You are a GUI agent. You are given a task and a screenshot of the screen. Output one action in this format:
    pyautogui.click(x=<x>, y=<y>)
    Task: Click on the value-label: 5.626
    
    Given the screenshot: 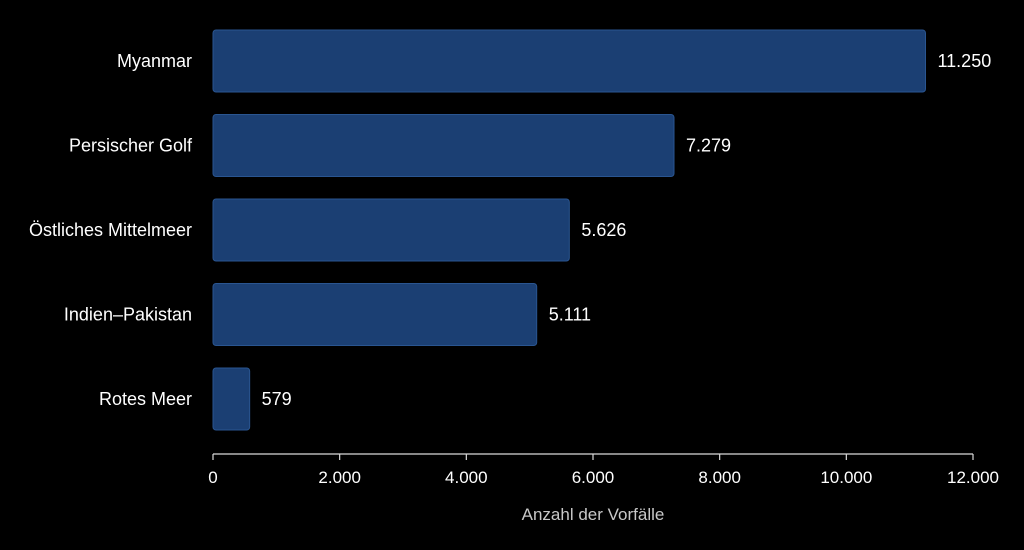 What is the action you would take?
    pyautogui.click(x=603, y=230)
    